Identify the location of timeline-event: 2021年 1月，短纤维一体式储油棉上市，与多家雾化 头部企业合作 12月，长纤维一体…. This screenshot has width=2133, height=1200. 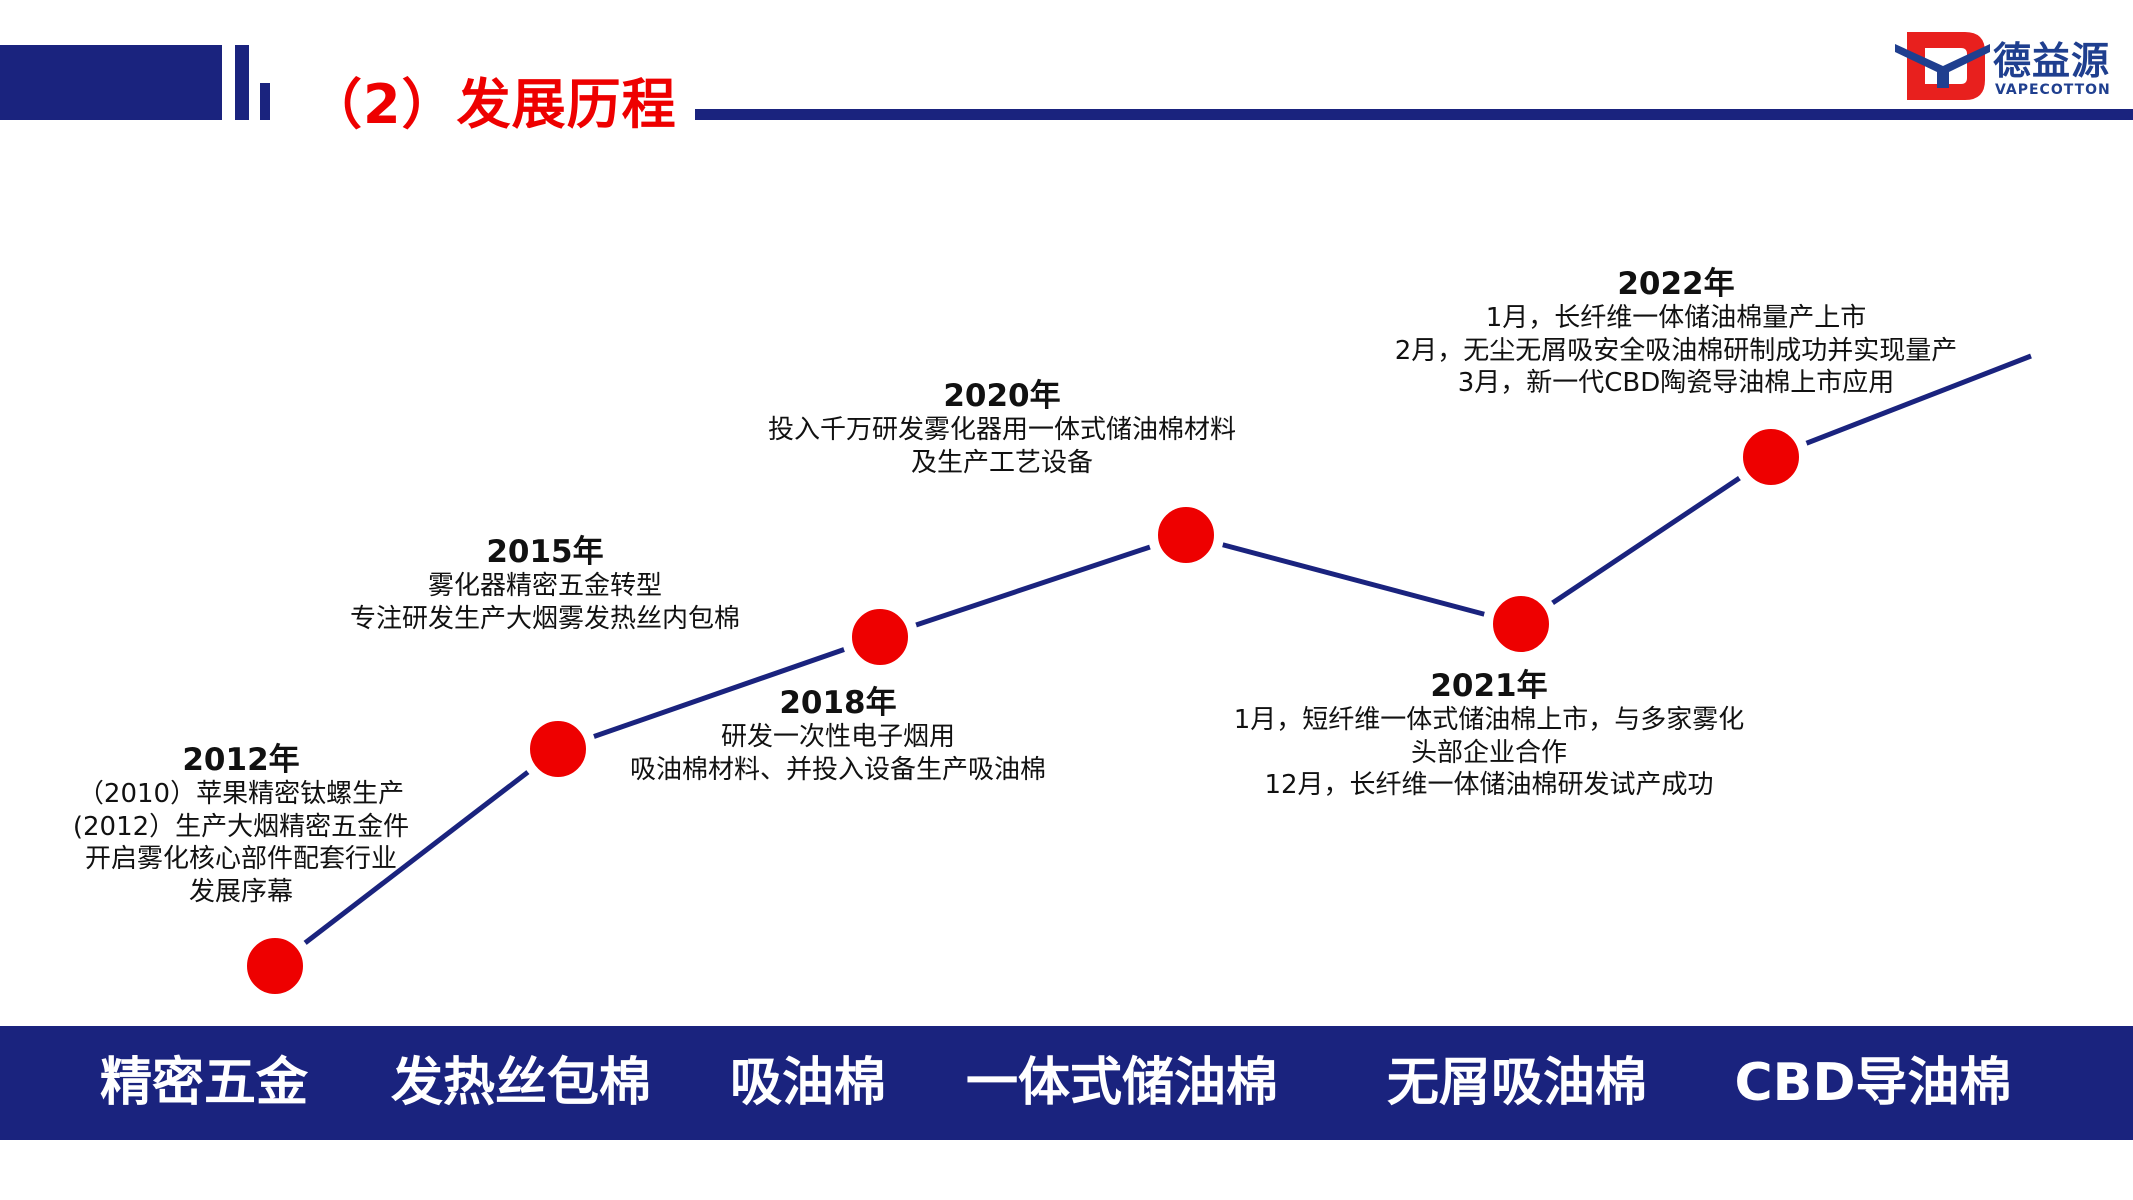
(1489, 735).